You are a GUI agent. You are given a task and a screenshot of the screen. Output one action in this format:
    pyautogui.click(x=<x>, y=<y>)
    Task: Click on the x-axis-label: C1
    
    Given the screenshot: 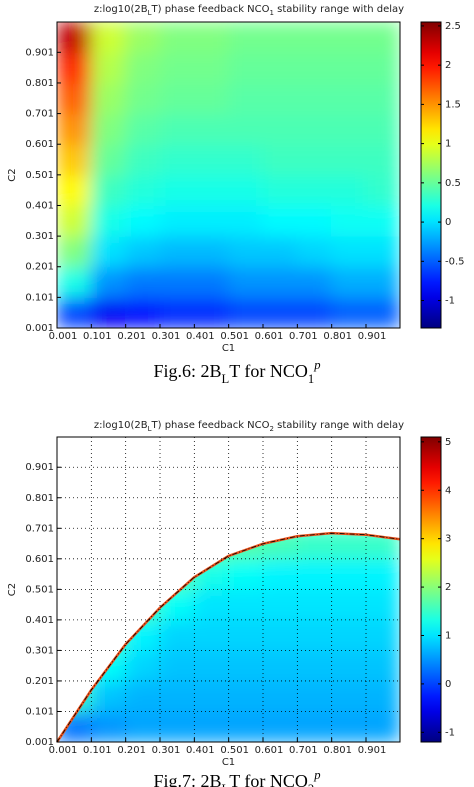 What is the action you would take?
    pyautogui.click(x=228, y=348)
    